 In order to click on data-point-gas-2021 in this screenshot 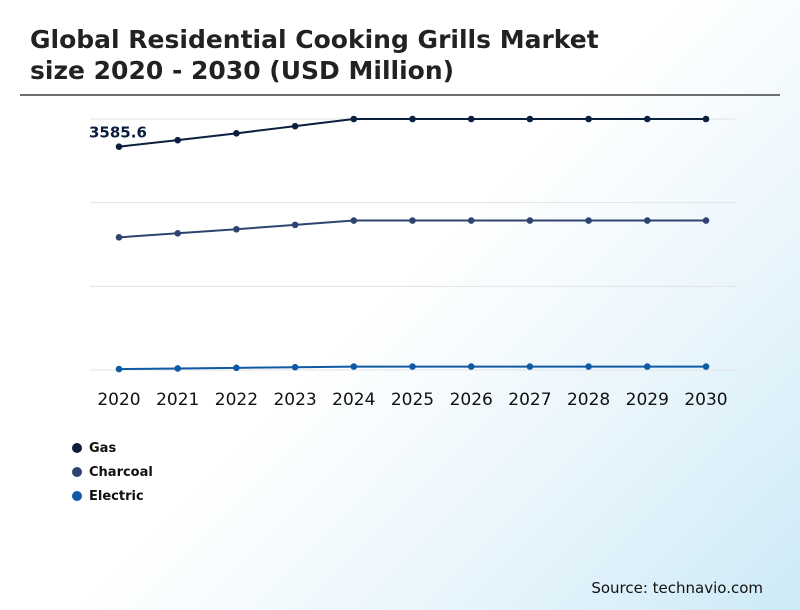, I will do `click(177, 140)`.